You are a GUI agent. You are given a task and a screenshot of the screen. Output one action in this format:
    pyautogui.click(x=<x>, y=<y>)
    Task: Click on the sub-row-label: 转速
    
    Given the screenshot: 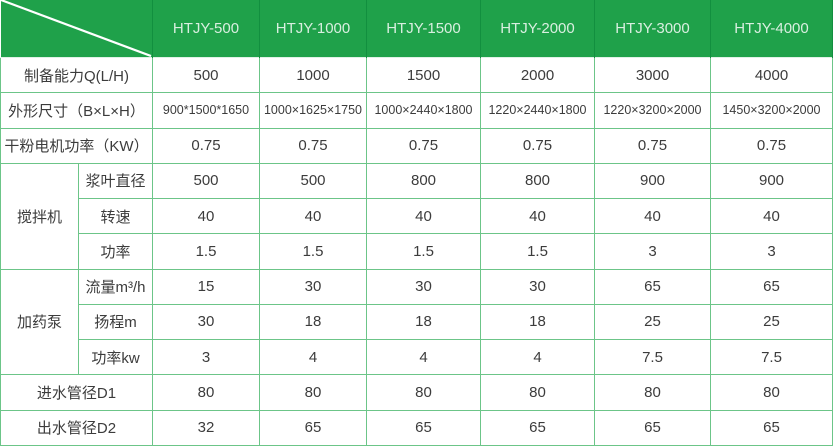 What is the action you would take?
    pyautogui.click(x=115, y=216)
    